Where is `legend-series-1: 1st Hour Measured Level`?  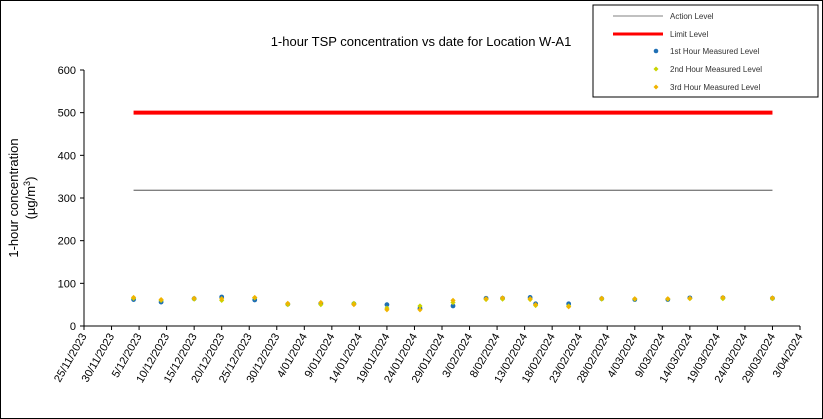 legend-series-1: 1st Hour Measured Level is located at coordinates (715, 51).